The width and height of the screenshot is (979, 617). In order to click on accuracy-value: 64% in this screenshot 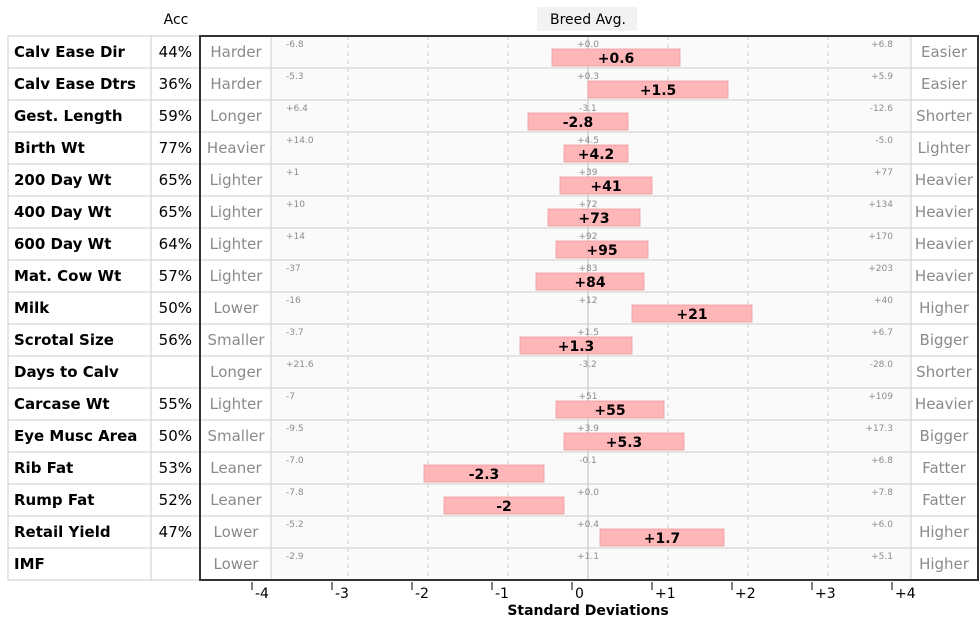, I will do `click(175, 244)`.